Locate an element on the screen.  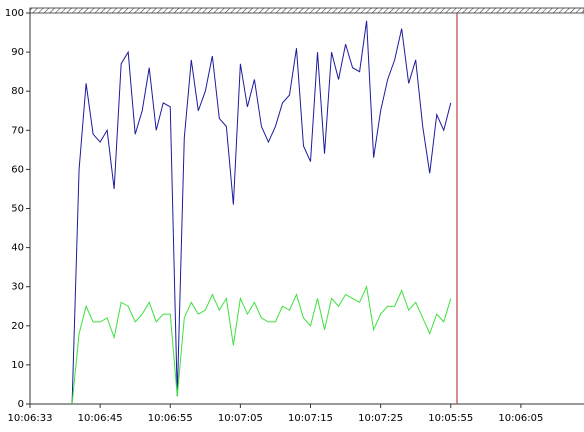
y-tick-label: 20 is located at coordinates (17, 326).